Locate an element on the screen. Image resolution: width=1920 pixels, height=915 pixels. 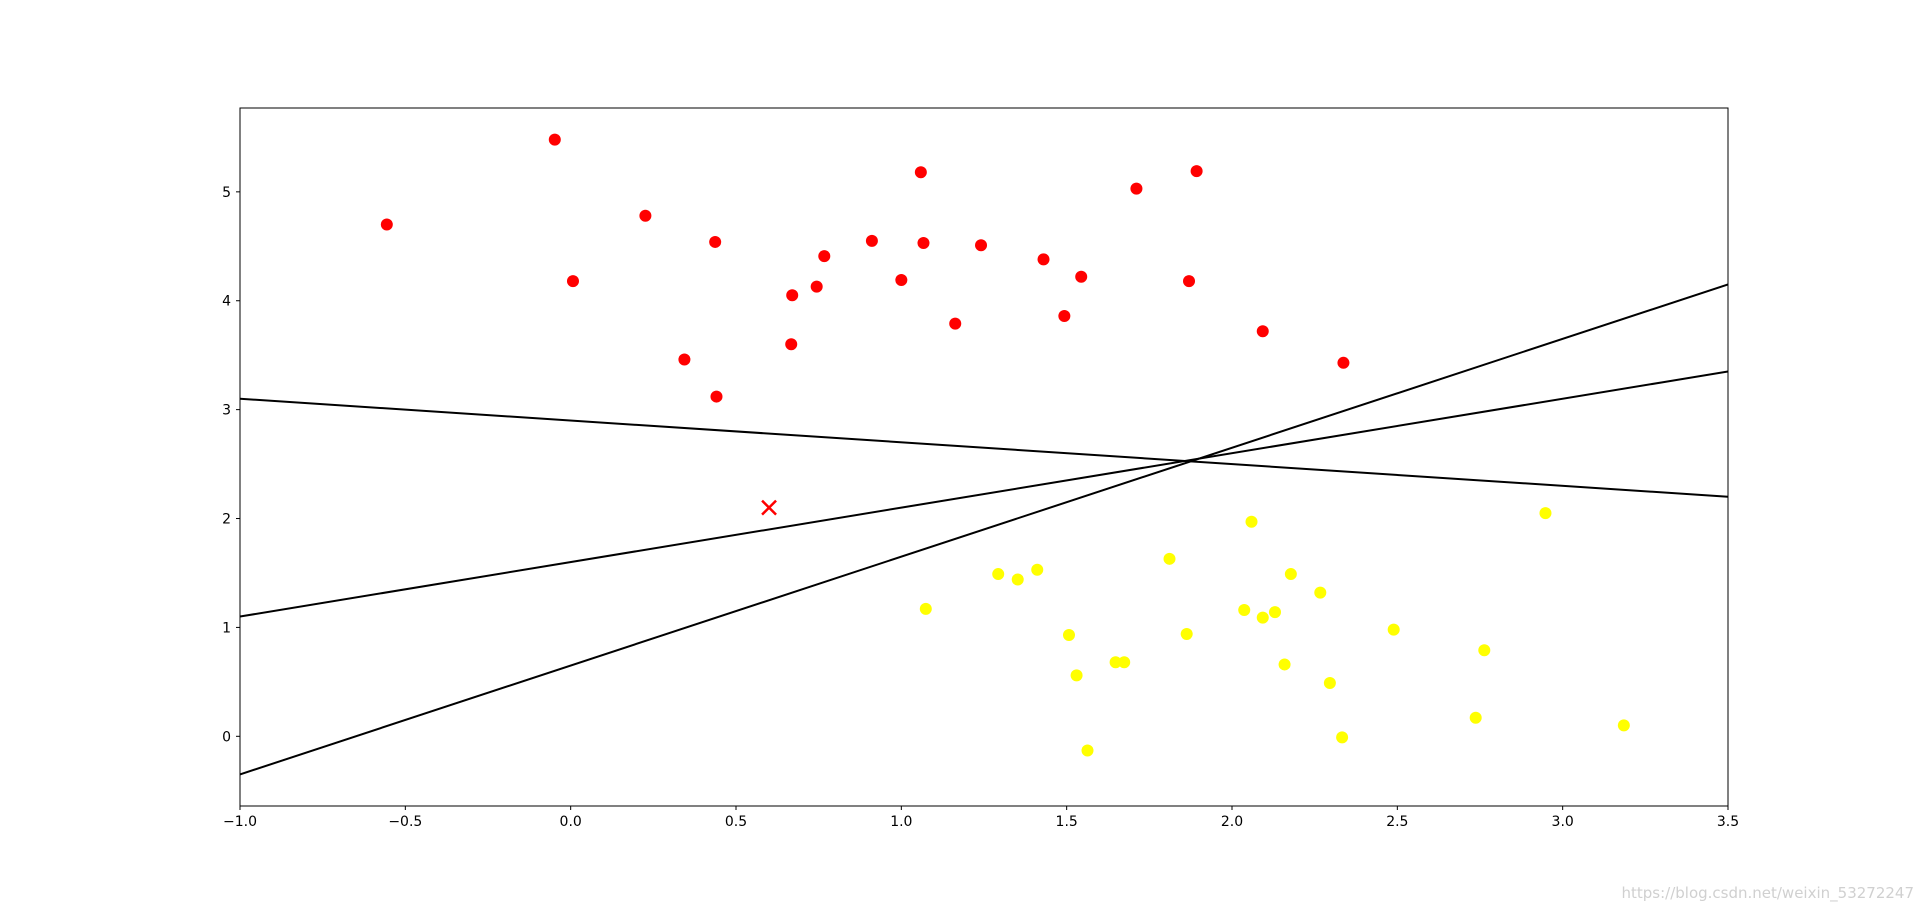
x-tick-label: −0.5 is located at coordinates (405, 822).